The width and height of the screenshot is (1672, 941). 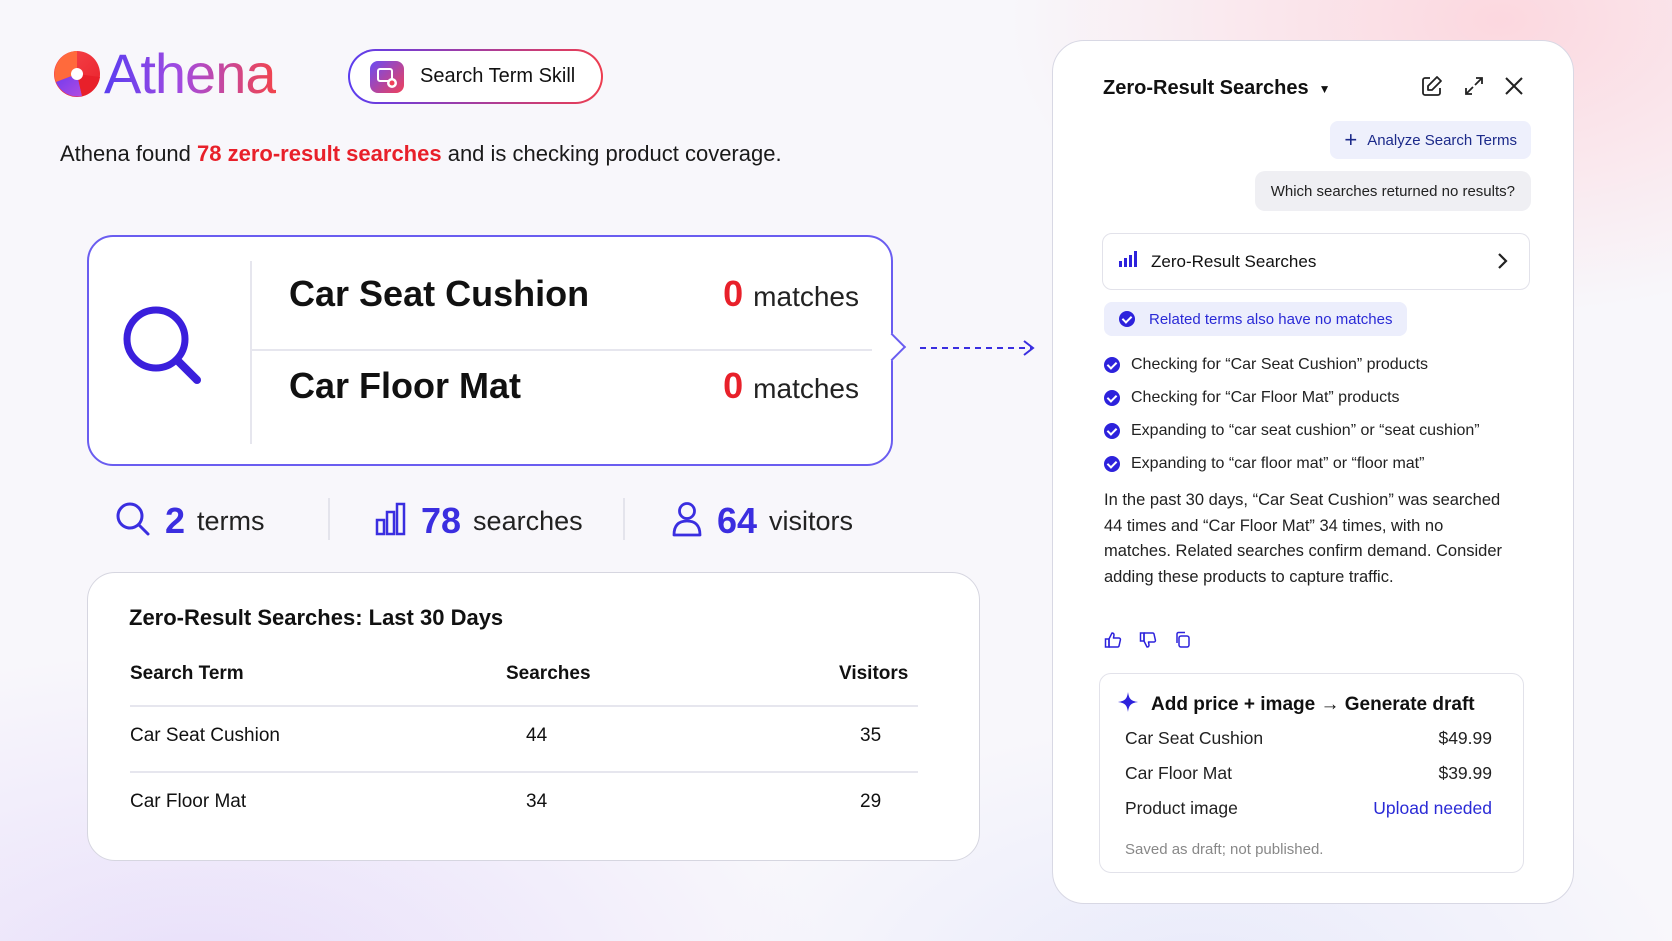 I want to click on draft-title-row: Add price + image → Generate draft, so click(x=1296, y=705).